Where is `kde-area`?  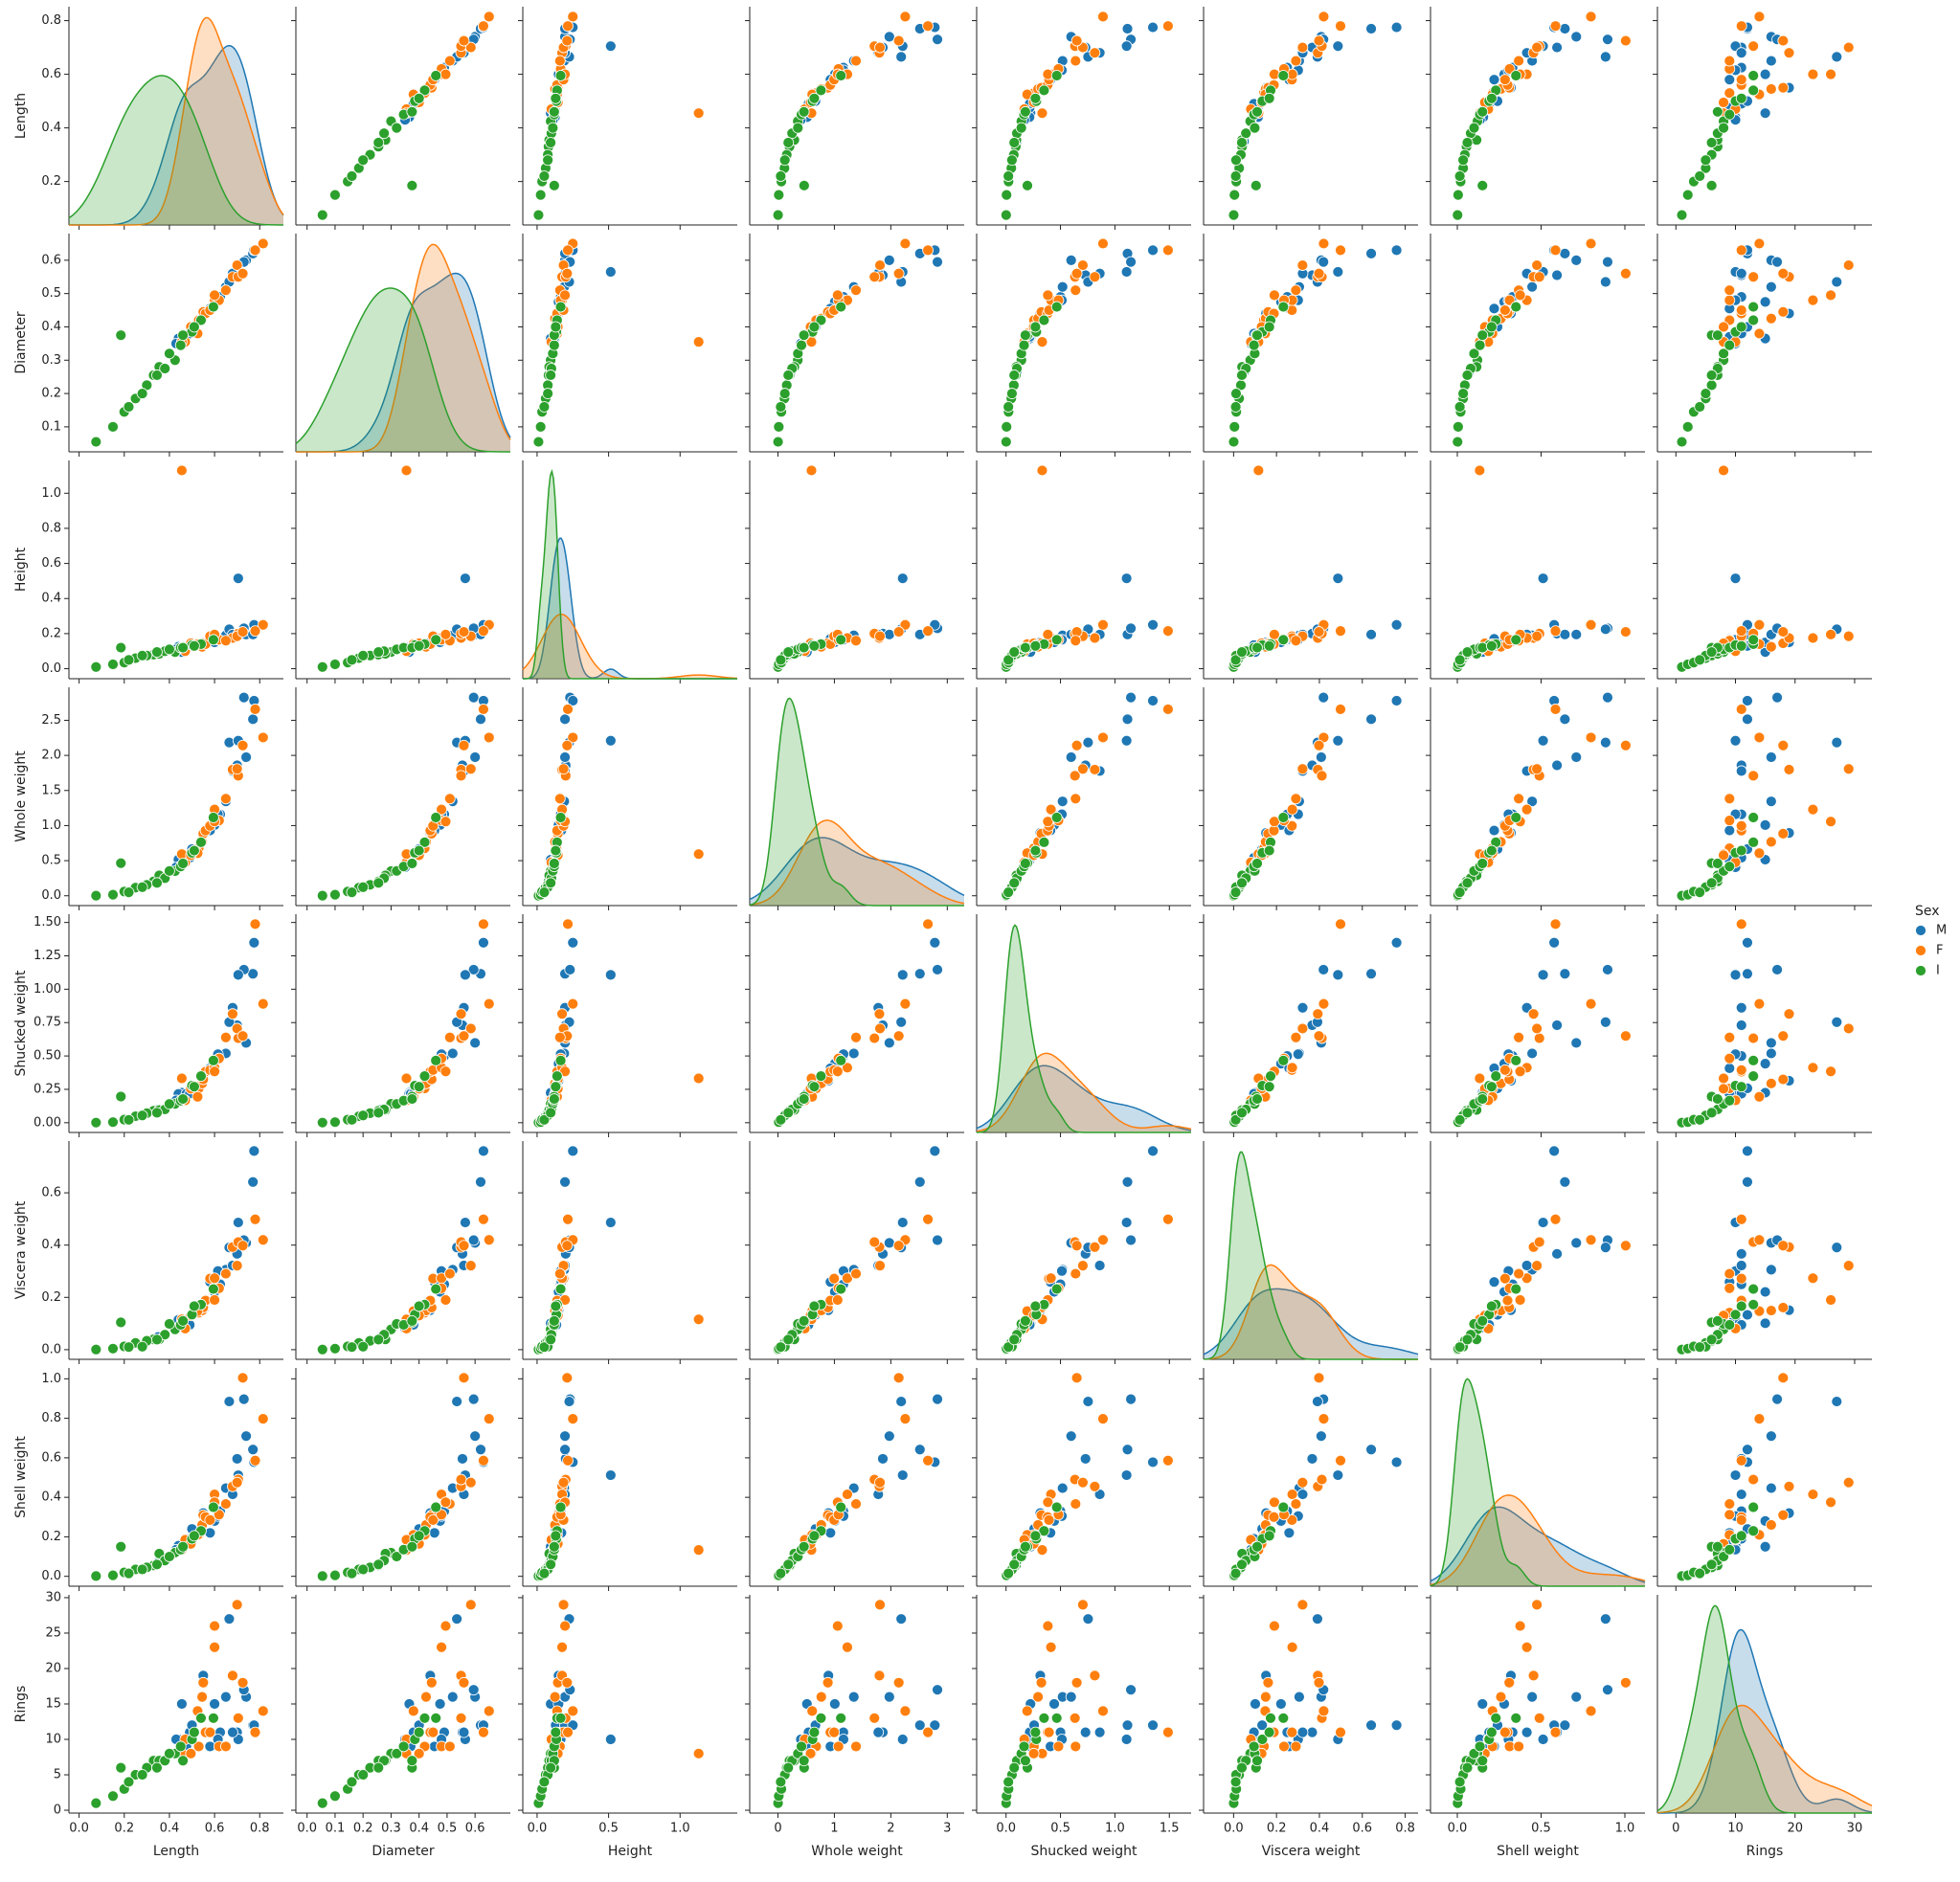
kde-area is located at coordinates (857, 862).